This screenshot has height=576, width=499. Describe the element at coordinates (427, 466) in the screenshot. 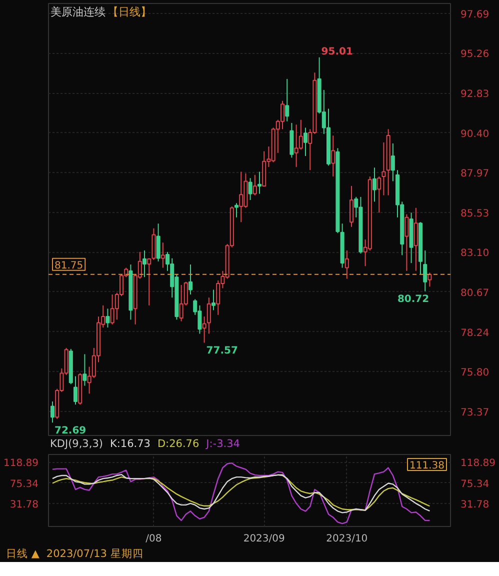

I see `annotation: 111.38` at that location.